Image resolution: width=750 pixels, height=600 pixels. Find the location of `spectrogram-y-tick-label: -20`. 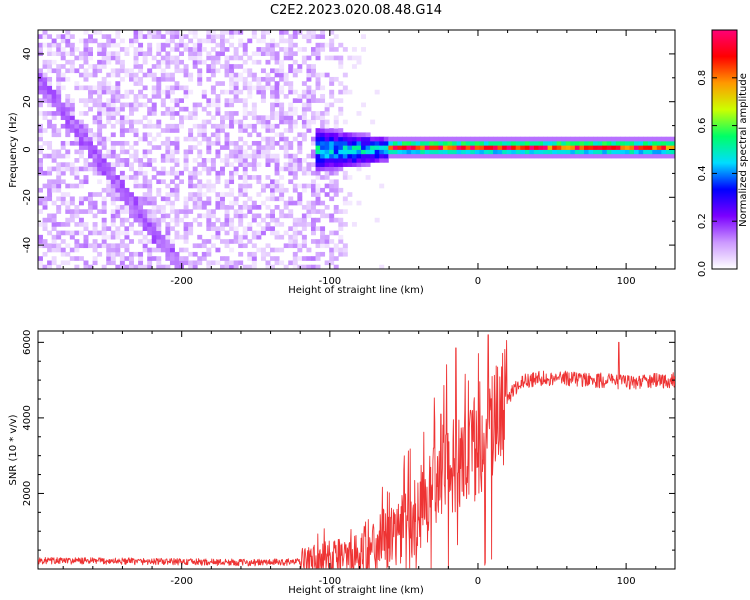

spectrogram-y-tick-label: -20 is located at coordinates (27, 197).